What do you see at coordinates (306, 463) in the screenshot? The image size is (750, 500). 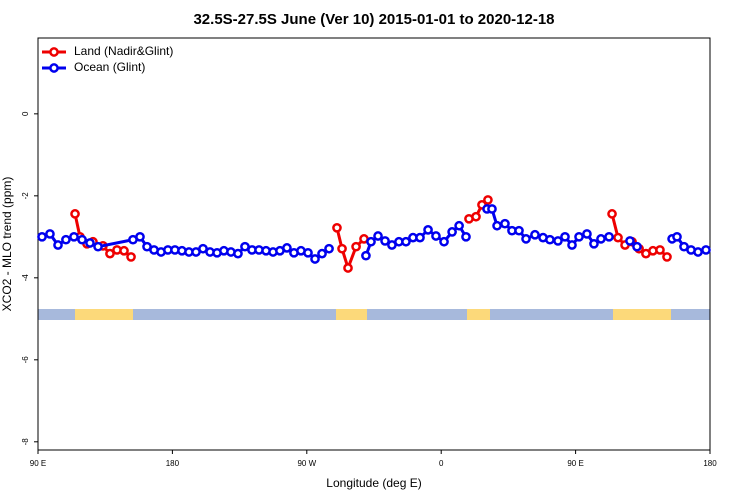 I see `x-tick-label: 90 W` at bounding box center [306, 463].